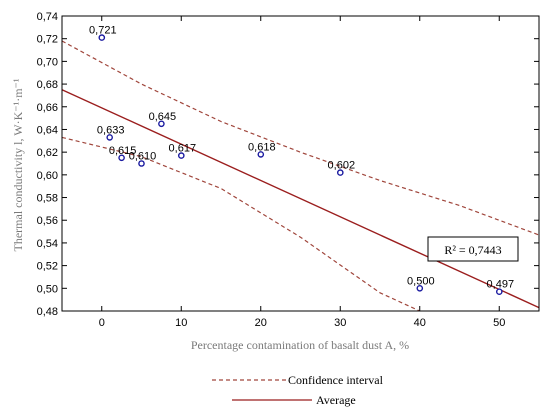 The height and width of the screenshot is (413, 550). I want to click on y-tick-label: 0,48, so click(47, 312).